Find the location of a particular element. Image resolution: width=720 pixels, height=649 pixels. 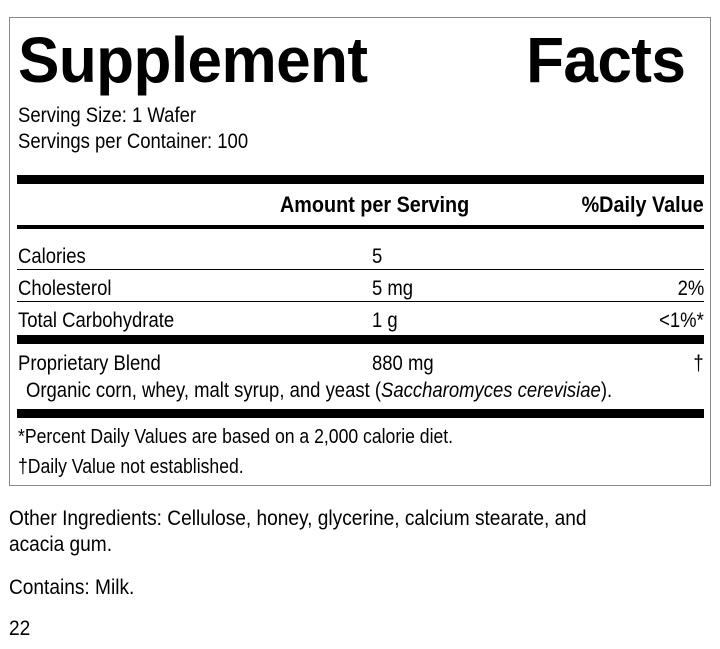

page-number: 22 is located at coordinates (20, 628).